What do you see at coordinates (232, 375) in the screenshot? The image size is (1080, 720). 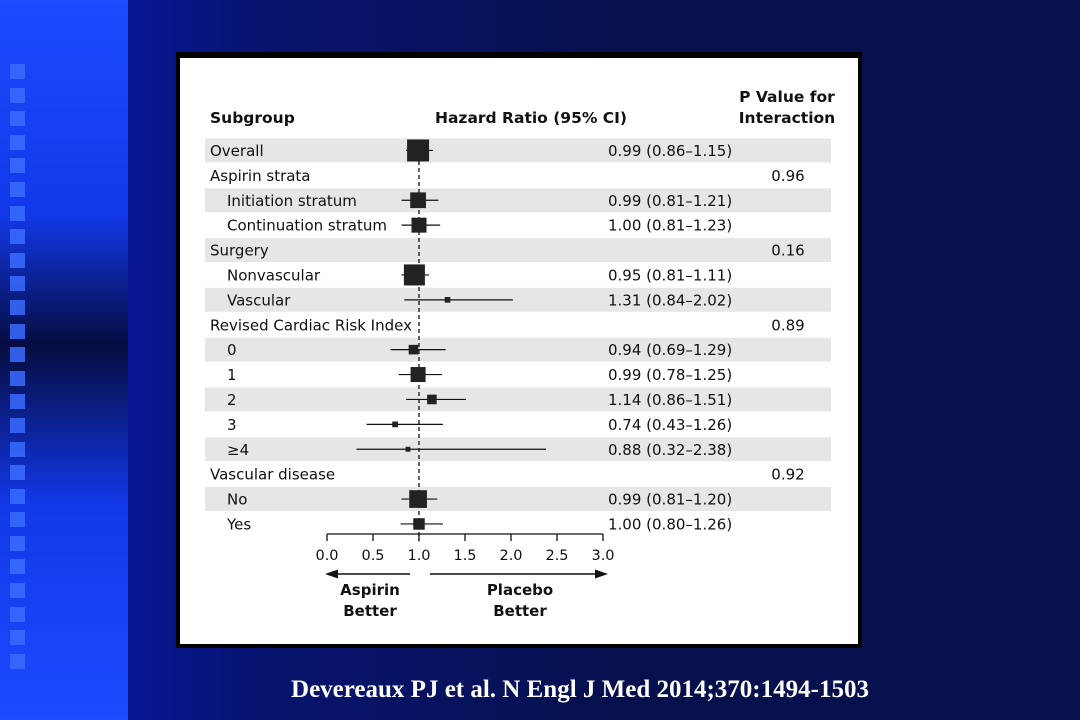 I see `row-label: 1` at bounding box center [232, 375].